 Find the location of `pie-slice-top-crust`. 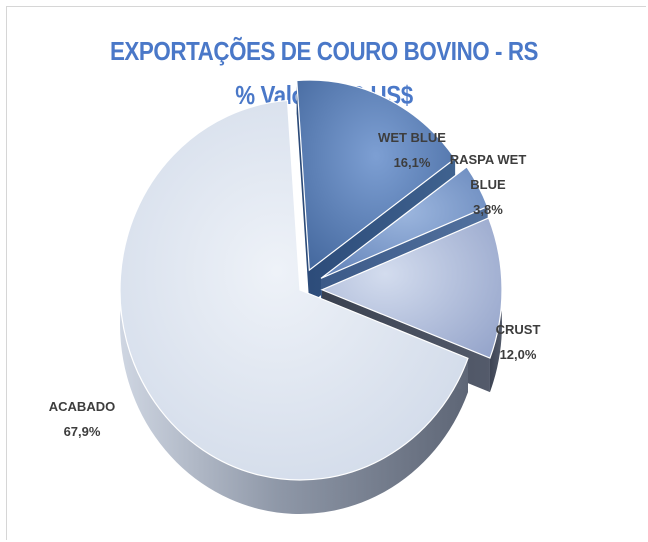

pie-slice-top-crust is located at coordinates (411, 288).